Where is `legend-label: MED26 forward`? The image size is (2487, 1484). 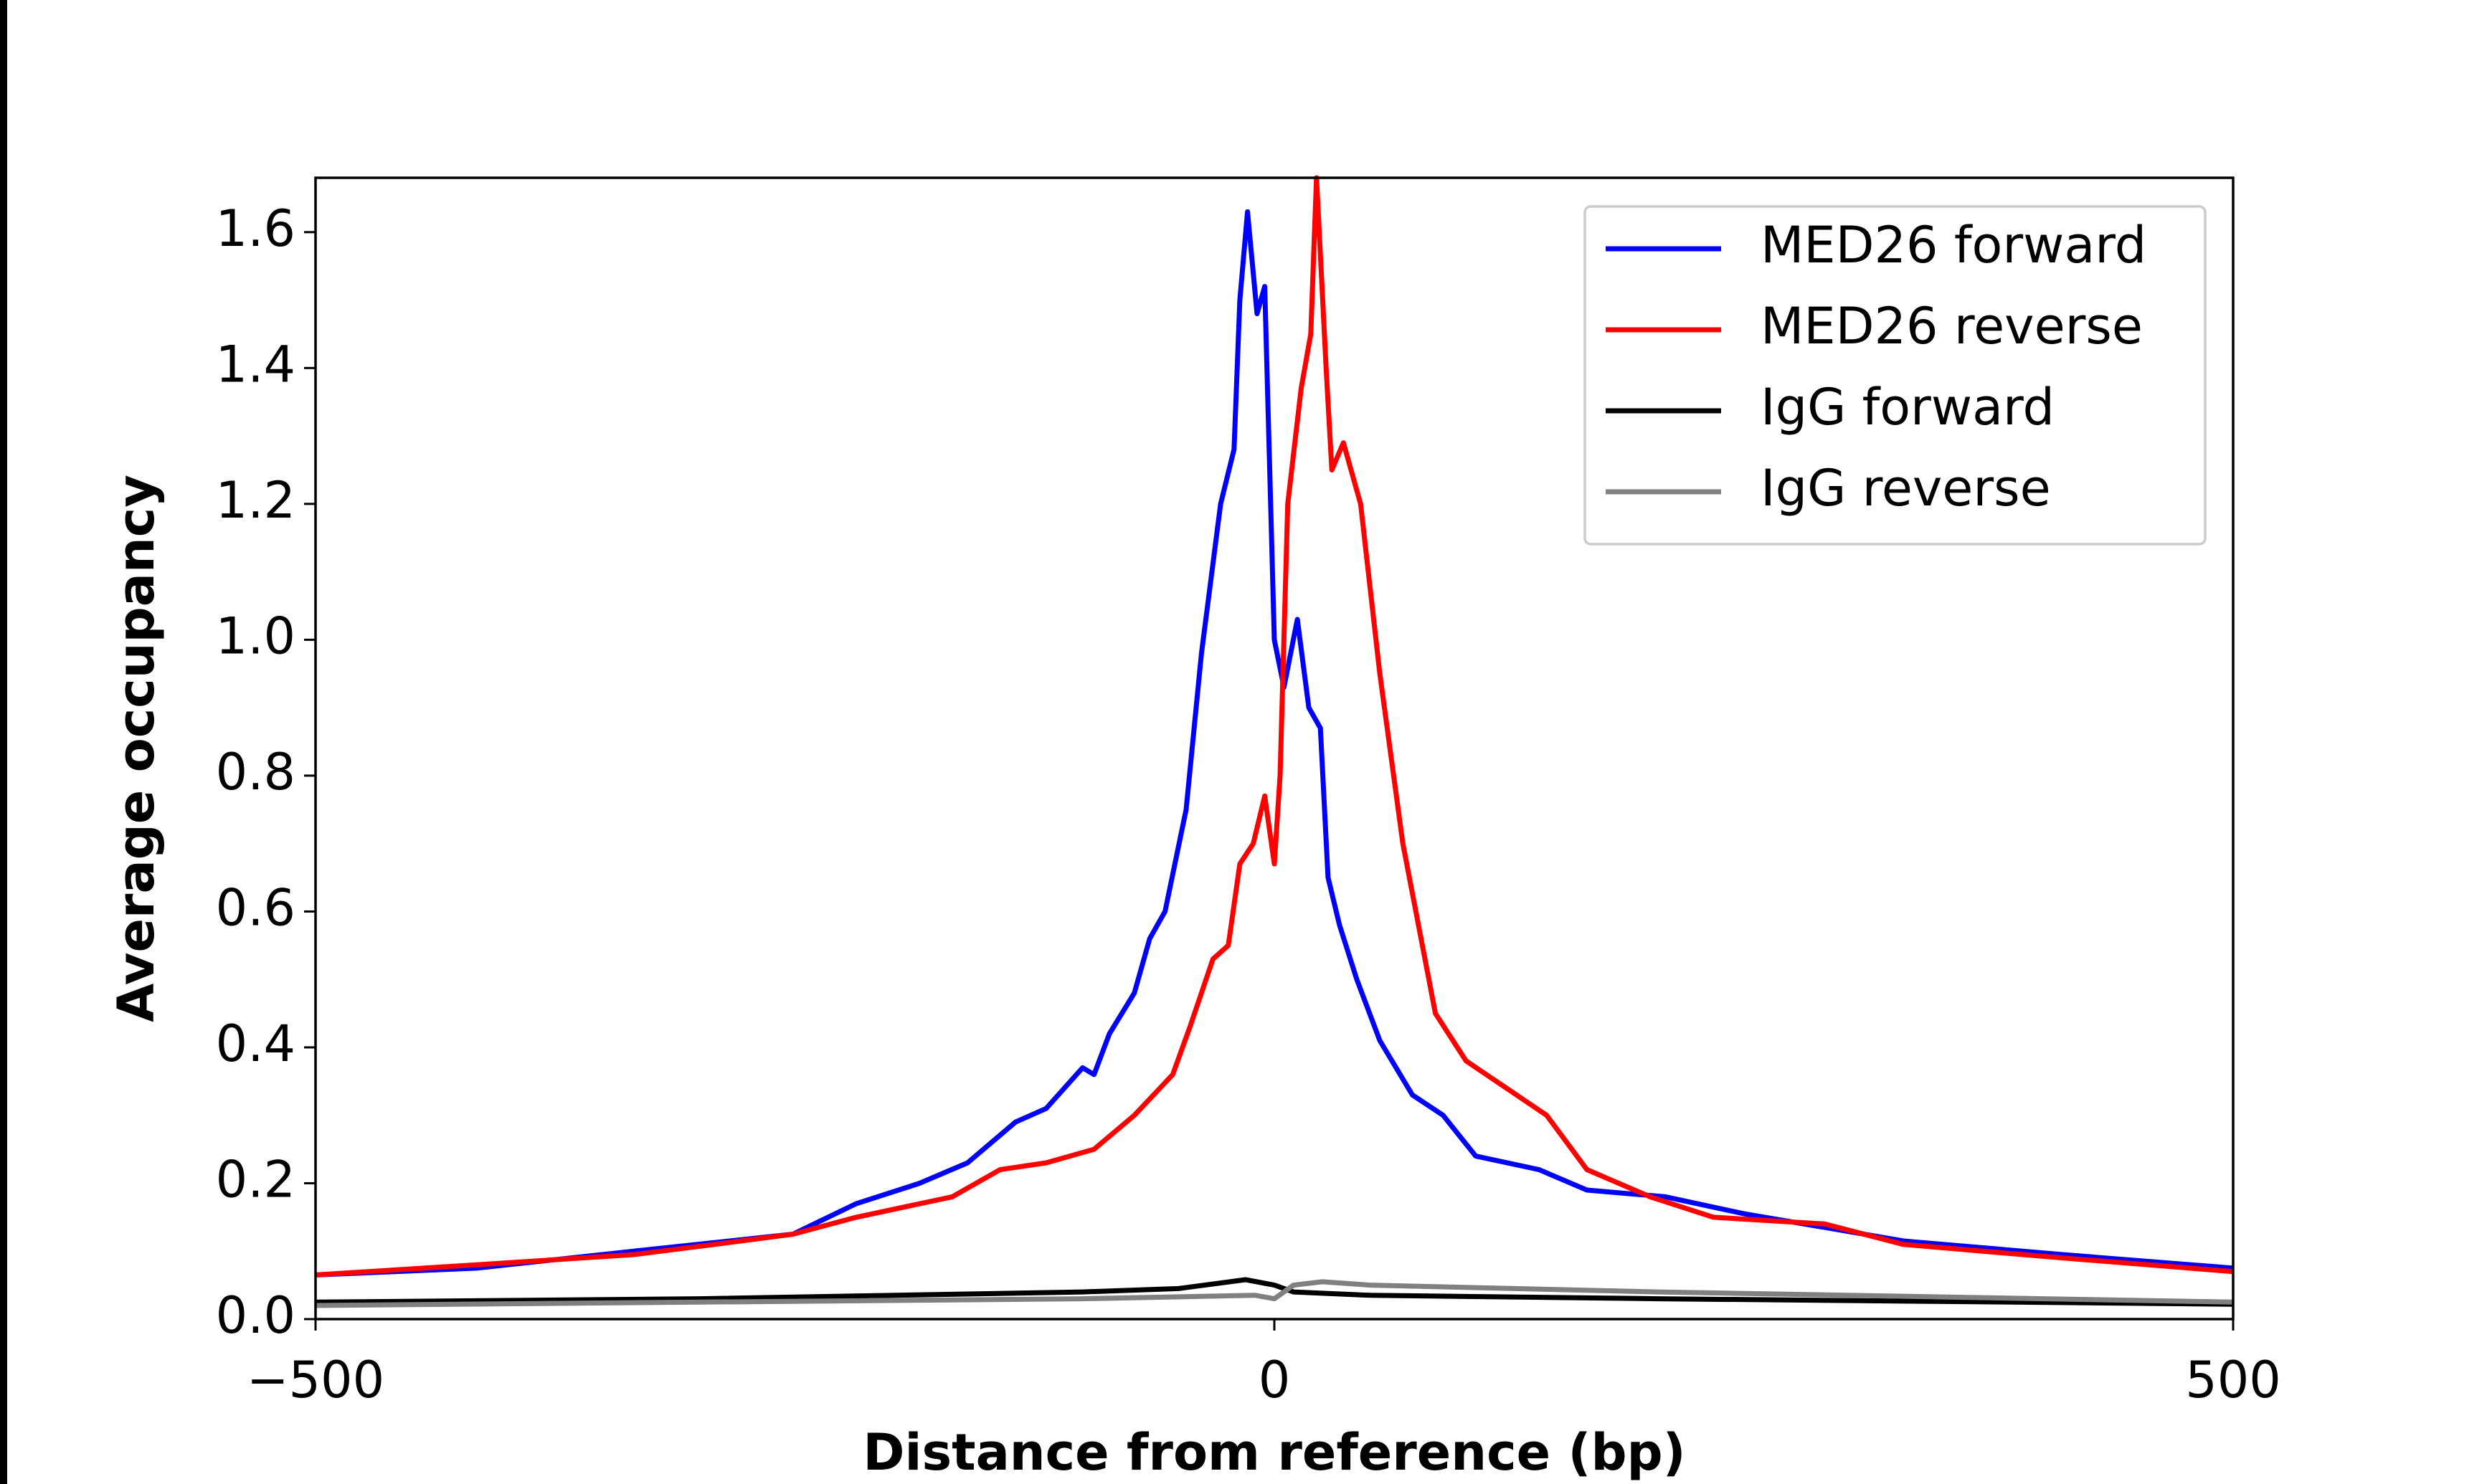
legend-label: MED26 forward is located at coordinates (1953, 245).